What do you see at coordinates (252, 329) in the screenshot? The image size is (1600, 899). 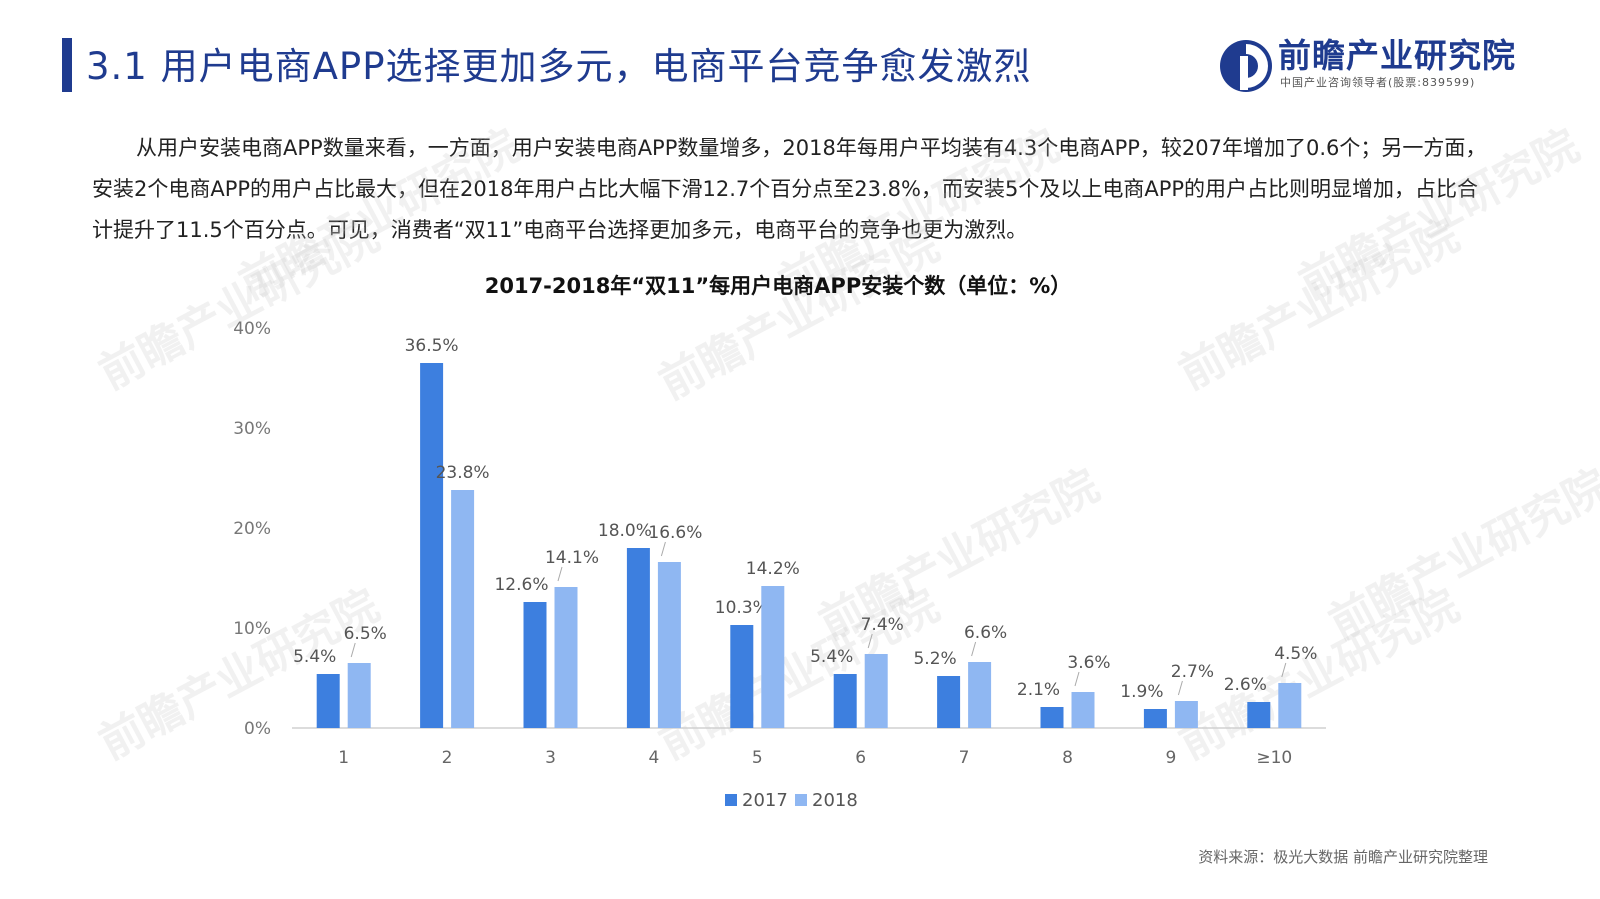 I see `y-tick-label: 40%` at bounding box center [252, 329].